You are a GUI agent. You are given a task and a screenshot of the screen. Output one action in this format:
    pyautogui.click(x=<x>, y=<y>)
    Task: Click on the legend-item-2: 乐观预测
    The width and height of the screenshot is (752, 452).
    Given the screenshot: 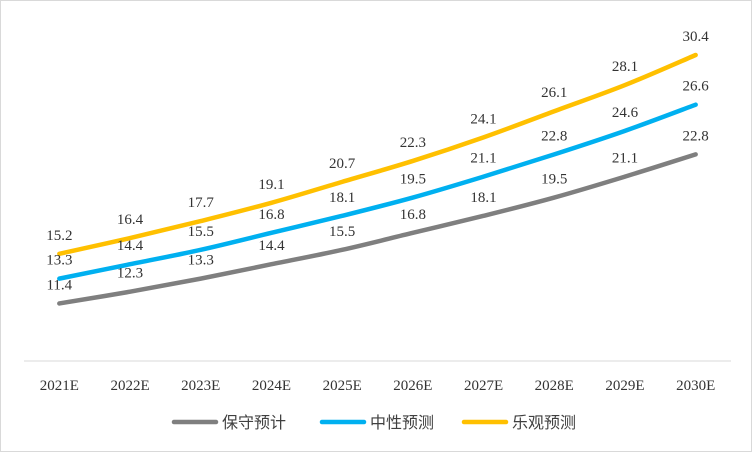 What is the action you would take?
    pyautogui.click(x=518, y=422)
    